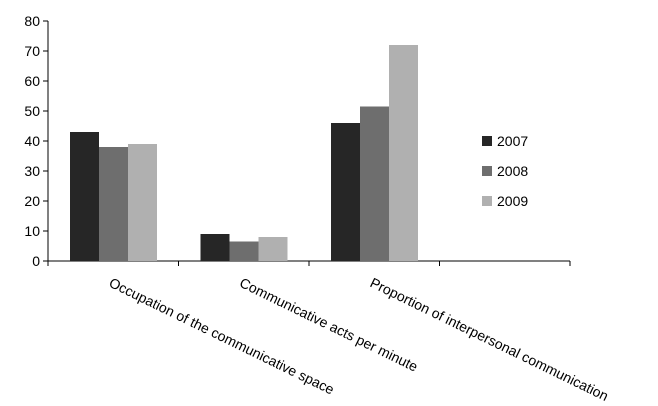  Describe the element at coordinates (309, 263) in the screenshot. I see `x-axis` at that location.